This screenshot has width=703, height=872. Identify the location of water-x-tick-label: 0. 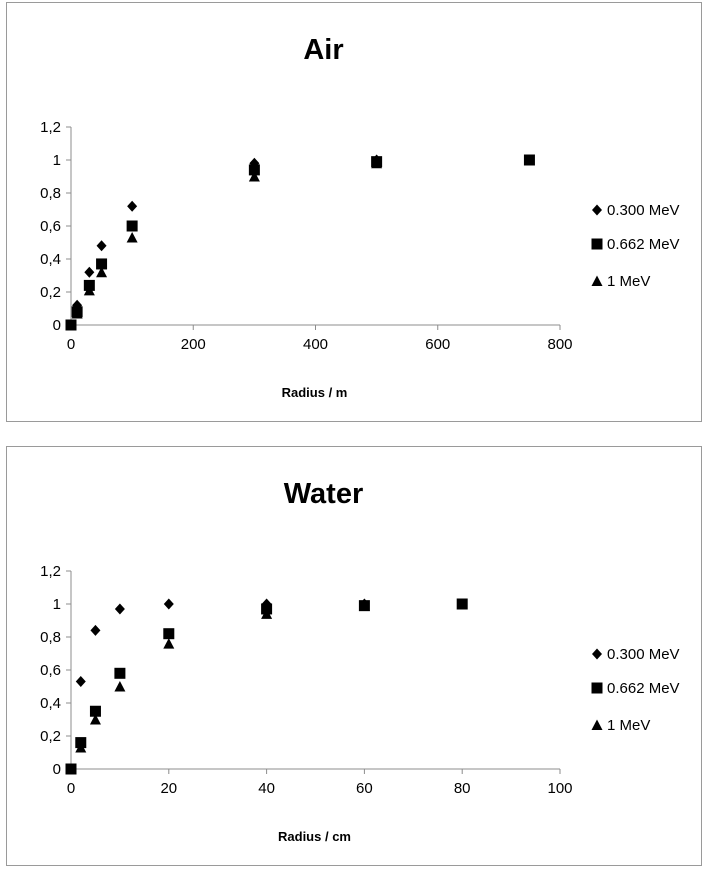
(71, 788).